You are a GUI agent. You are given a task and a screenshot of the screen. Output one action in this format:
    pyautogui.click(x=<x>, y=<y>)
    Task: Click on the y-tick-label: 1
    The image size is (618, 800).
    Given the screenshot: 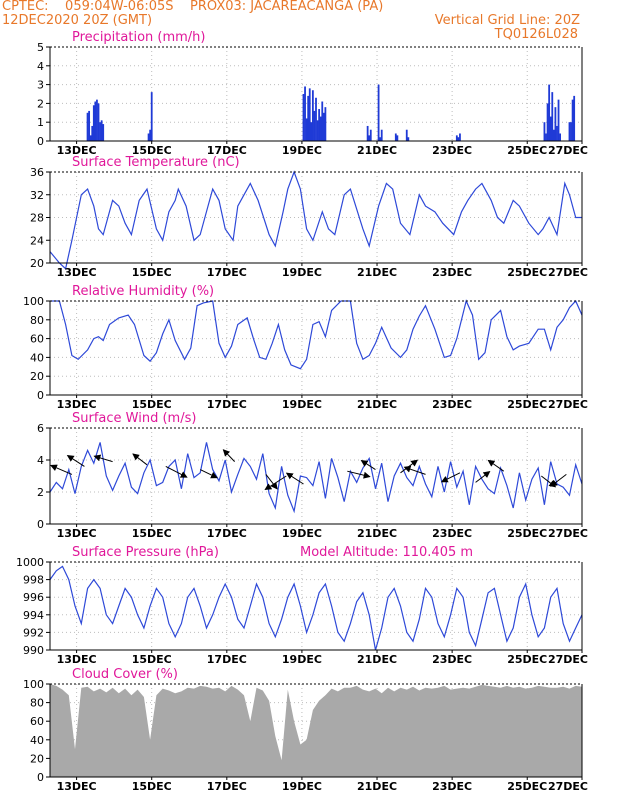 What is the action you would take?
    pyautogui.click(x=40, y=122)
    